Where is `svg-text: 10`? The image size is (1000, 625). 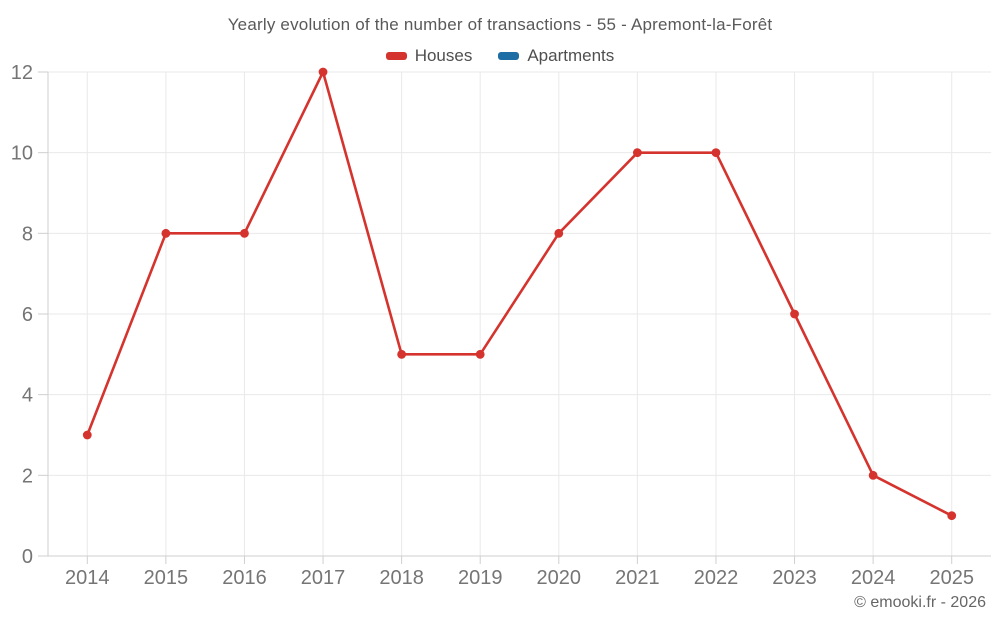 svg-text: 10 is located at coordinates (22, 154).